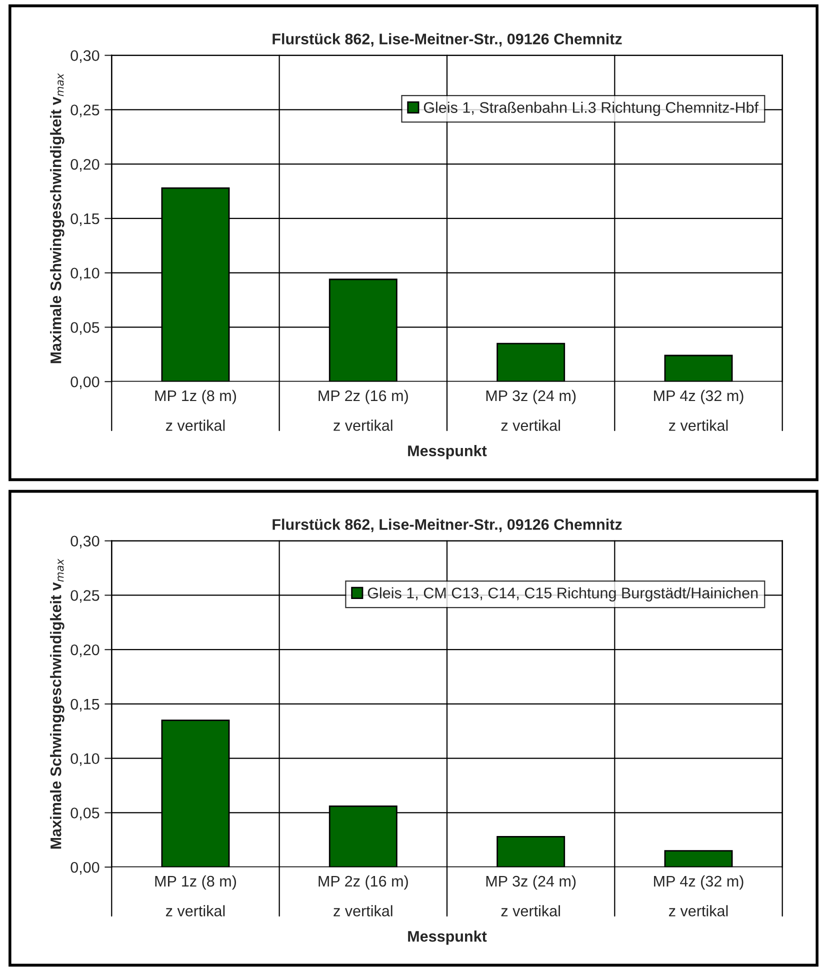 This screenshot has height=971, width=827. Describe the element at coordinates (591, 109) in the screenshot. I see `legend-label: Gleis 1, Straßenbahn Li.3 Richtung Chemnitz-Hbf` at that location.